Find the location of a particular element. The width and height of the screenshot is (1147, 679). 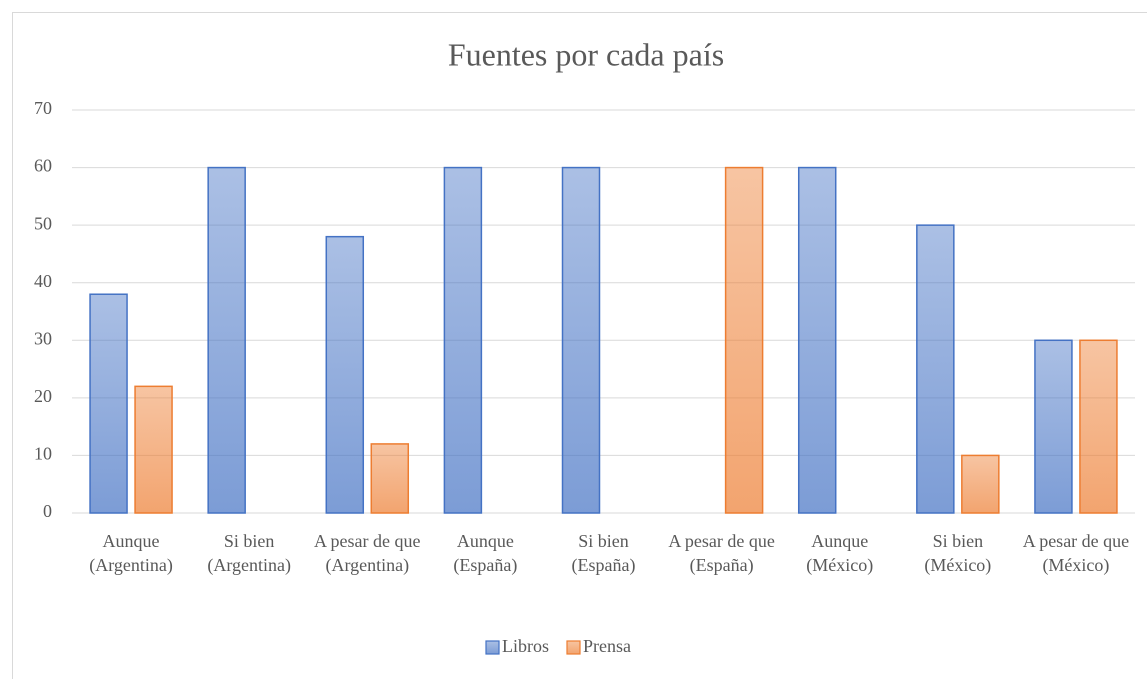

x-tick-label: Aunque (Argentina) is located at coordinates (131, 553).